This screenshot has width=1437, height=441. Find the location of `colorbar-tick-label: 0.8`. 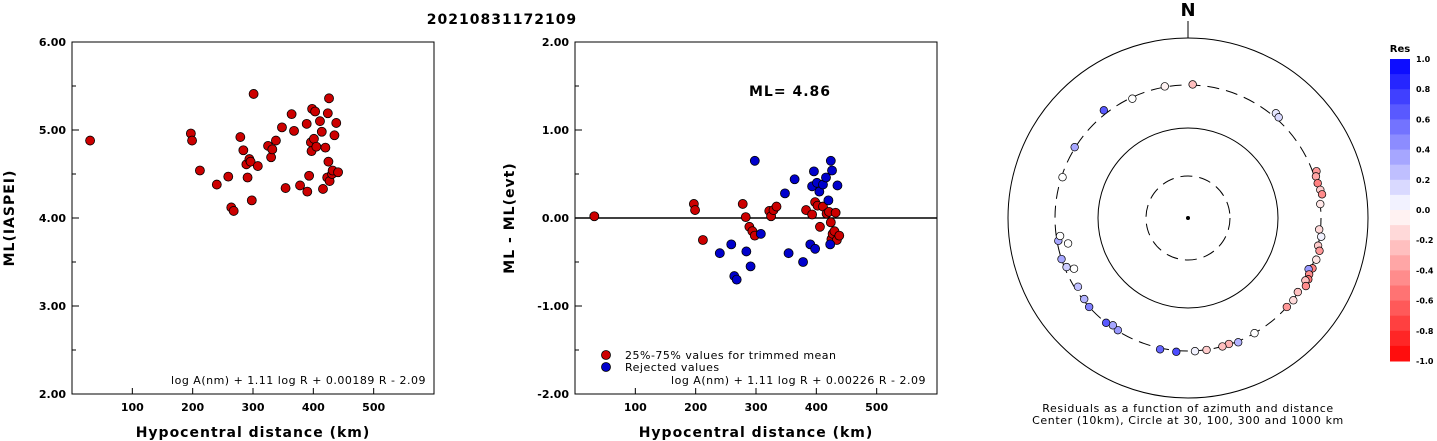

colorbar-tick-label: 0.8 is located at coordinates (1423, 89).